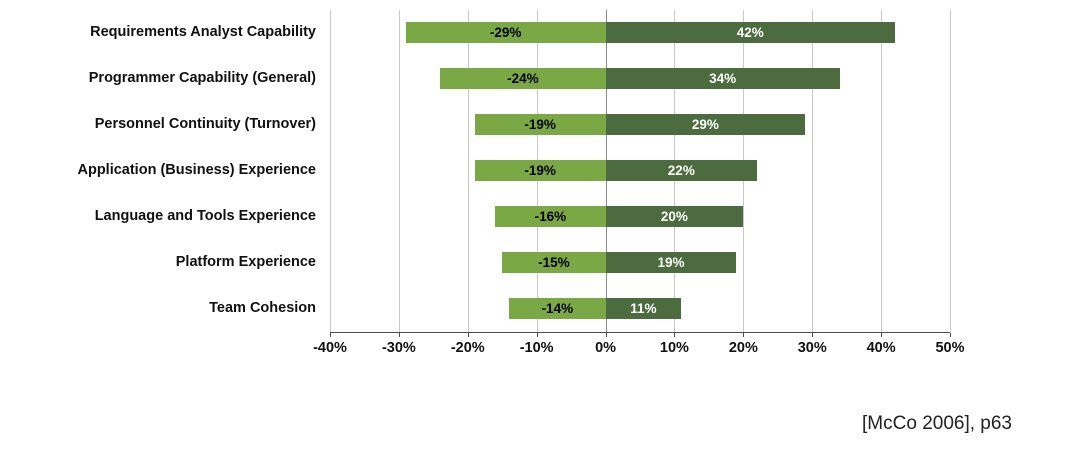  What do you see at coordinates (743, 348) in the screenshot?
I see `tick-label: 20%` at bounding box center [743, 348].